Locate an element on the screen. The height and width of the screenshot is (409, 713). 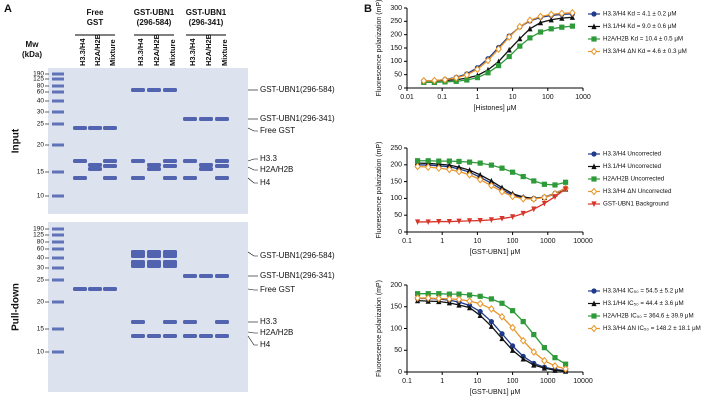
y-tick-label: 250 is located at coordinates (396, 148).